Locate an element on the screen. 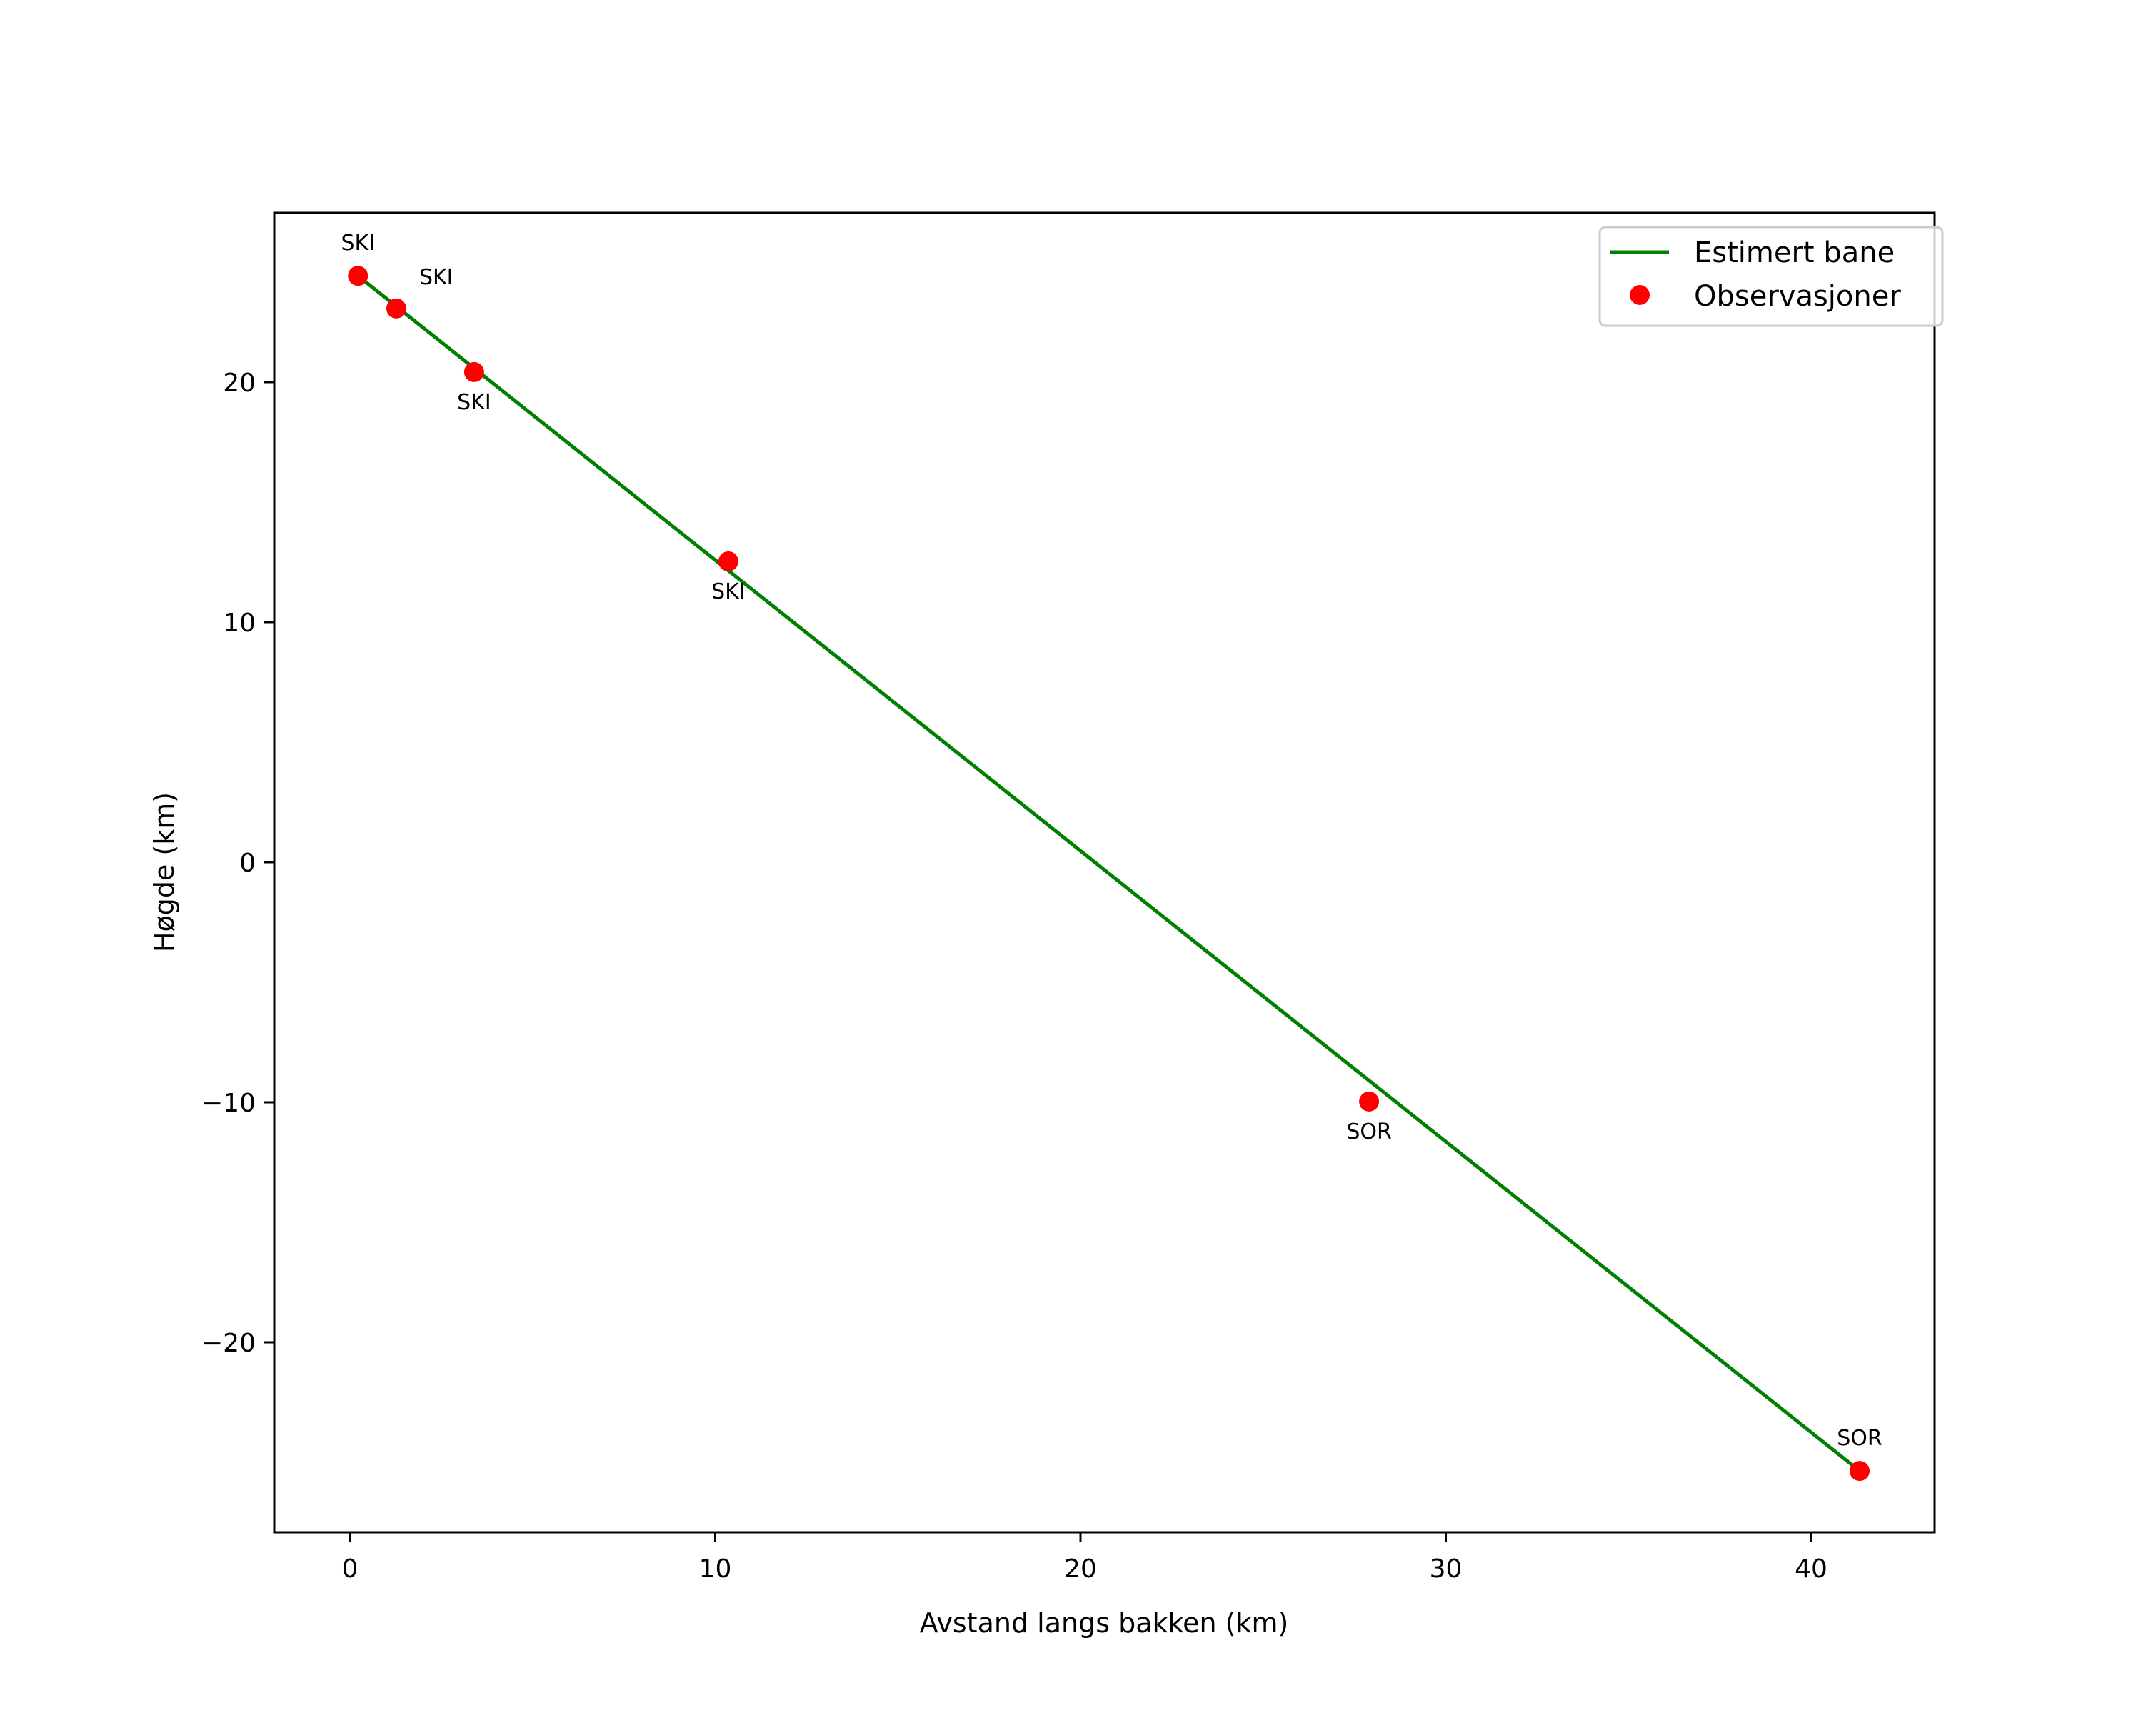 The image size is (2156, 1728). y-axis-ticks: −20 −10 0 10 20 is located at coordinates (238, 863).